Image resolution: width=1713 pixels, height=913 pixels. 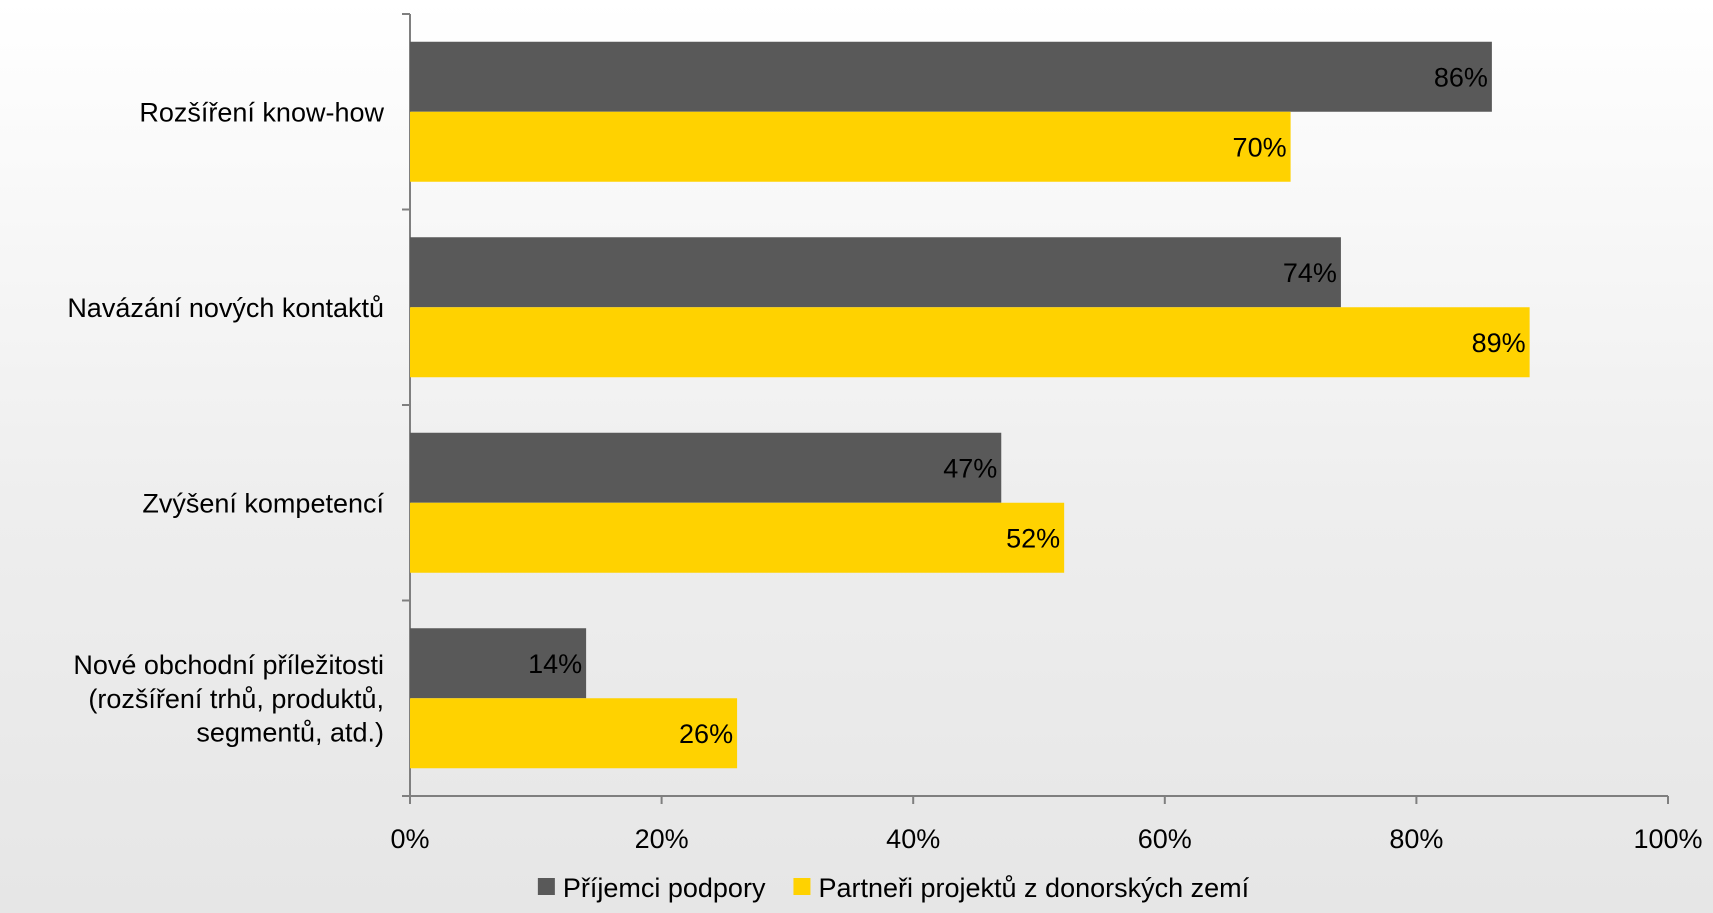 What do you see at coordinates (970, 468) in the screenshot?
I see `data-label: 47%` at bounding box center [970, 468].